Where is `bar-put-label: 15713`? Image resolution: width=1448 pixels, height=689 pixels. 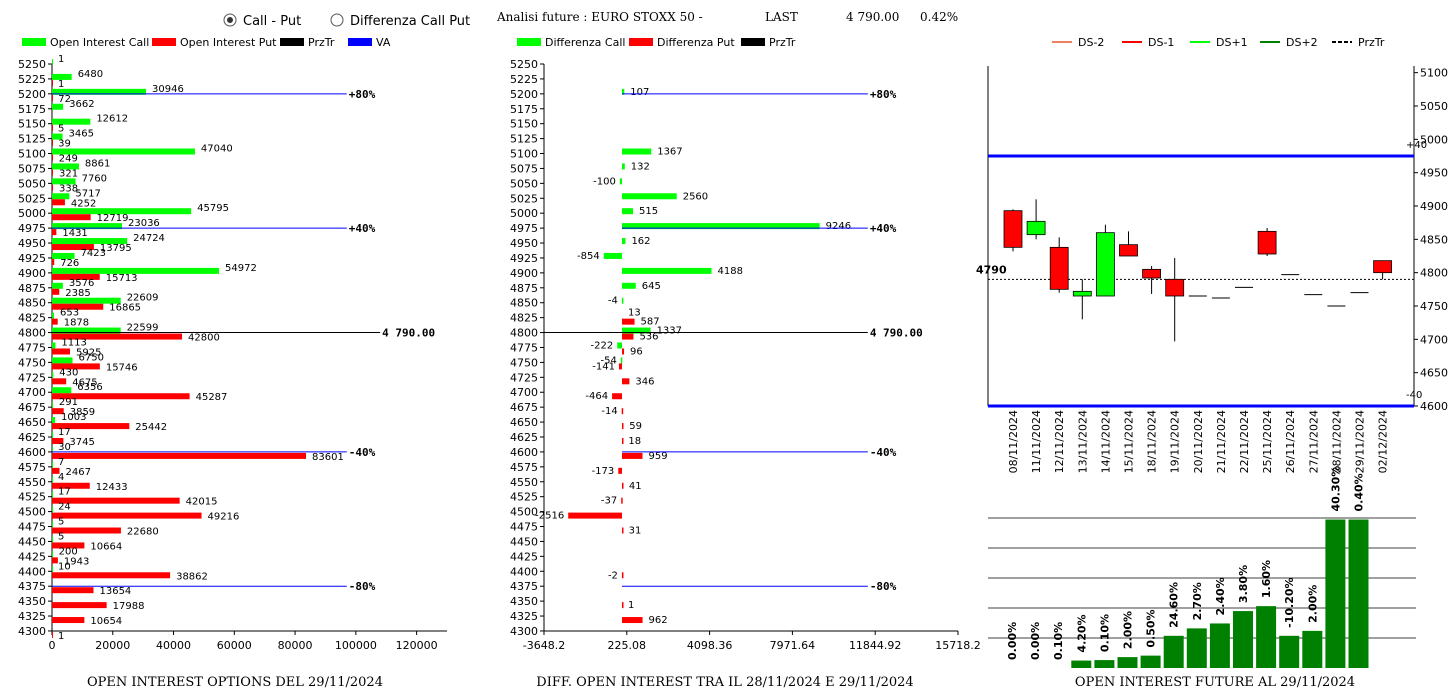 bar-put-label: 15713 is located at coordinates (122, 278).